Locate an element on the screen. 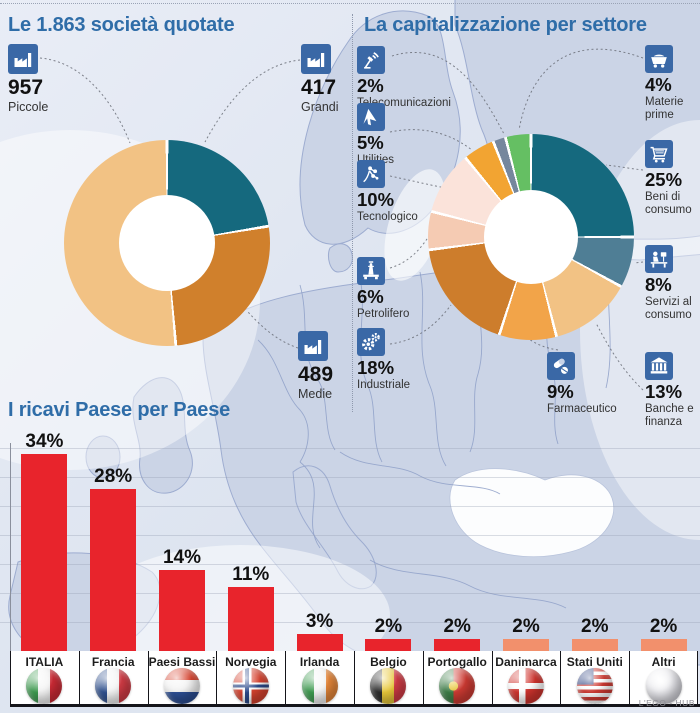  portugal-flag-icon is located at coordinates (457, 686).